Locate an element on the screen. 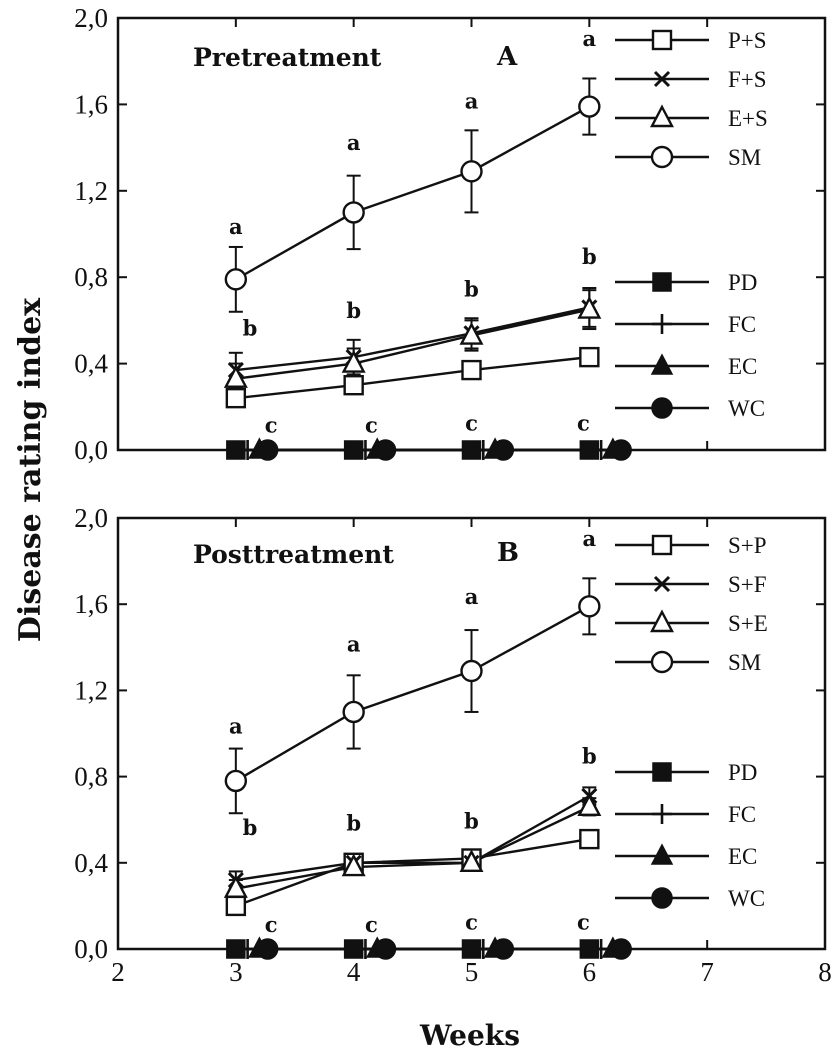 The height and width of the screenshot is (1051, 831). legend-label: PD is located at coordinates (742, 772).